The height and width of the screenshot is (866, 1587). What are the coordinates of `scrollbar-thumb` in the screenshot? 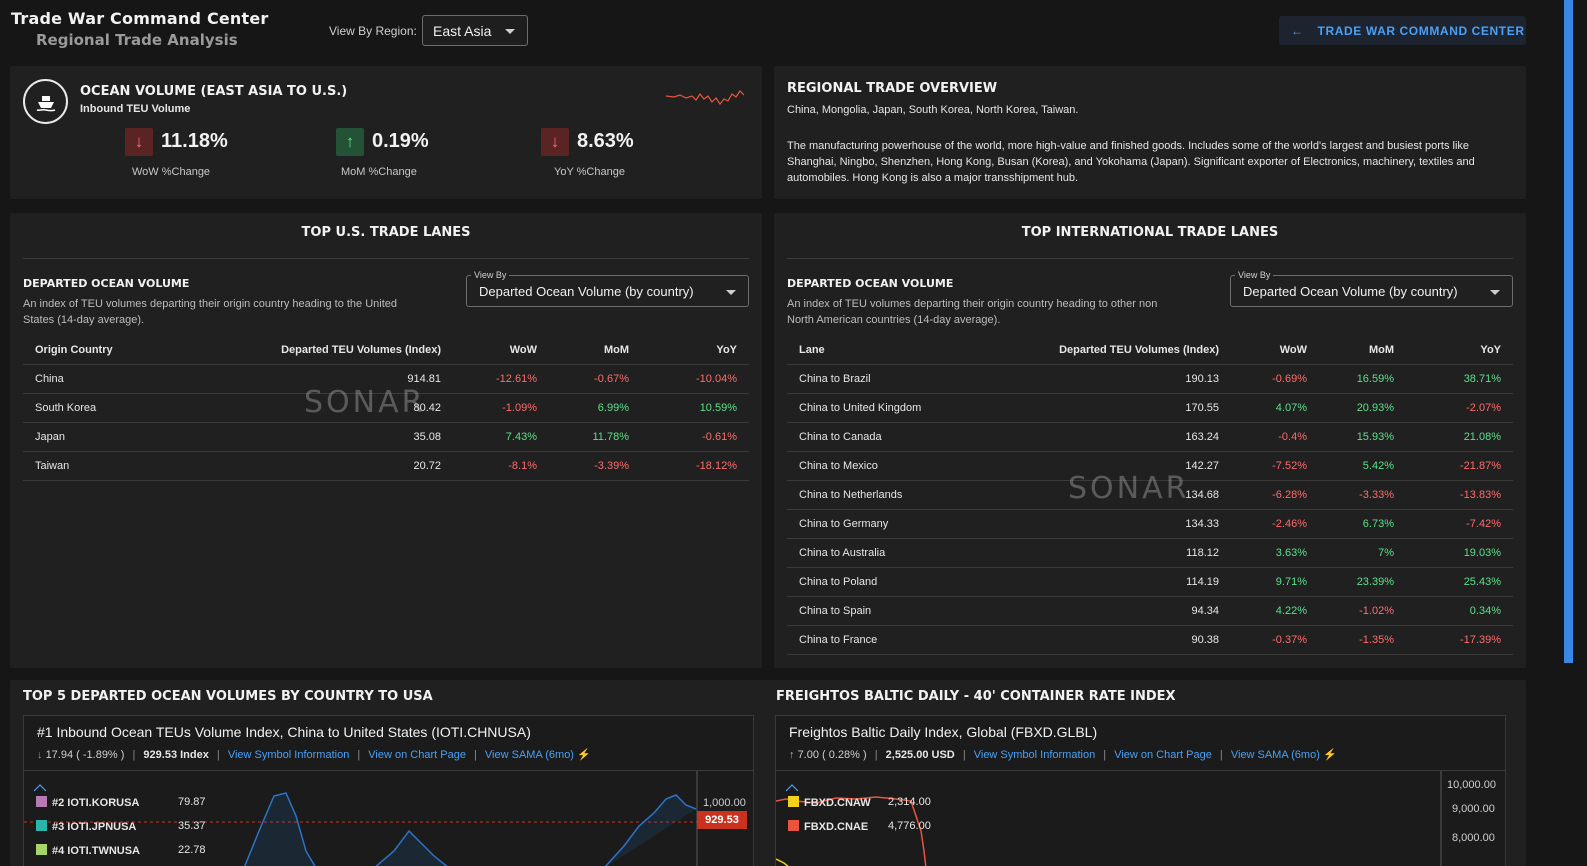 It's located at (1568, 331).